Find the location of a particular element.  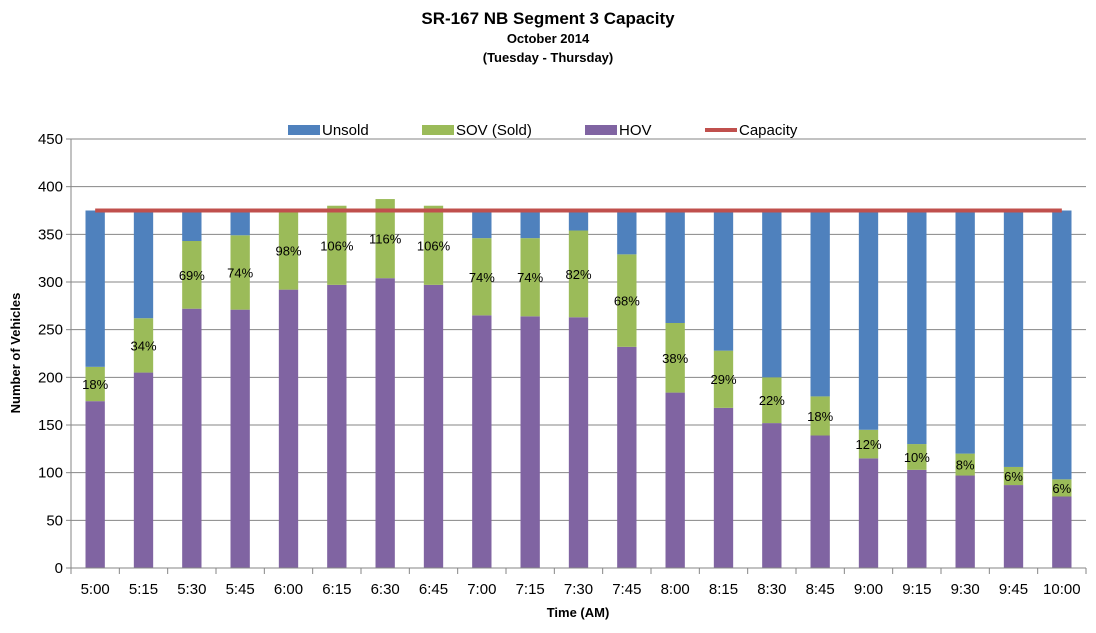

data-label-7-45: 68% is located at coordinates (627, 301).